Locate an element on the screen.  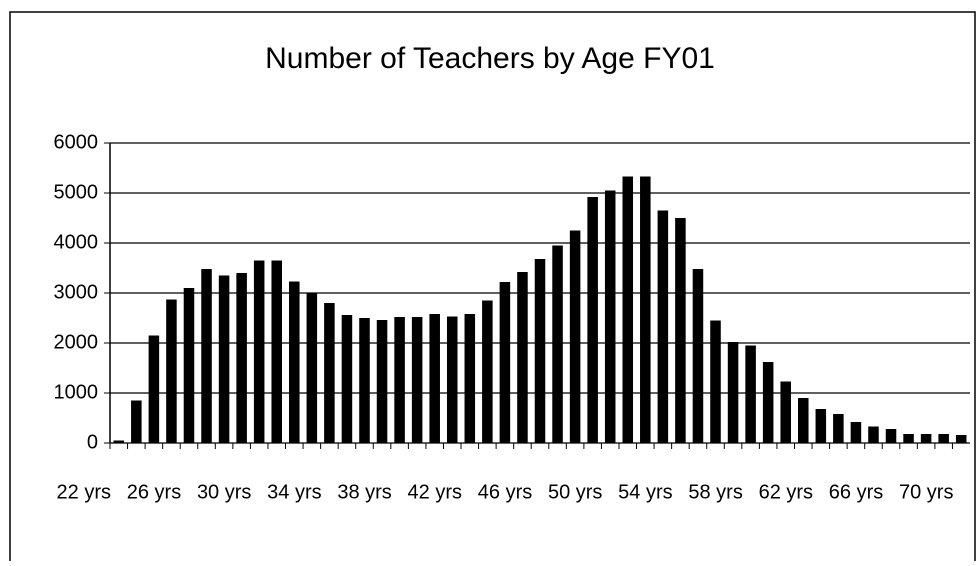
chart-title: Number of Teachers by Age FY01 is located at coordinates (490, 58).